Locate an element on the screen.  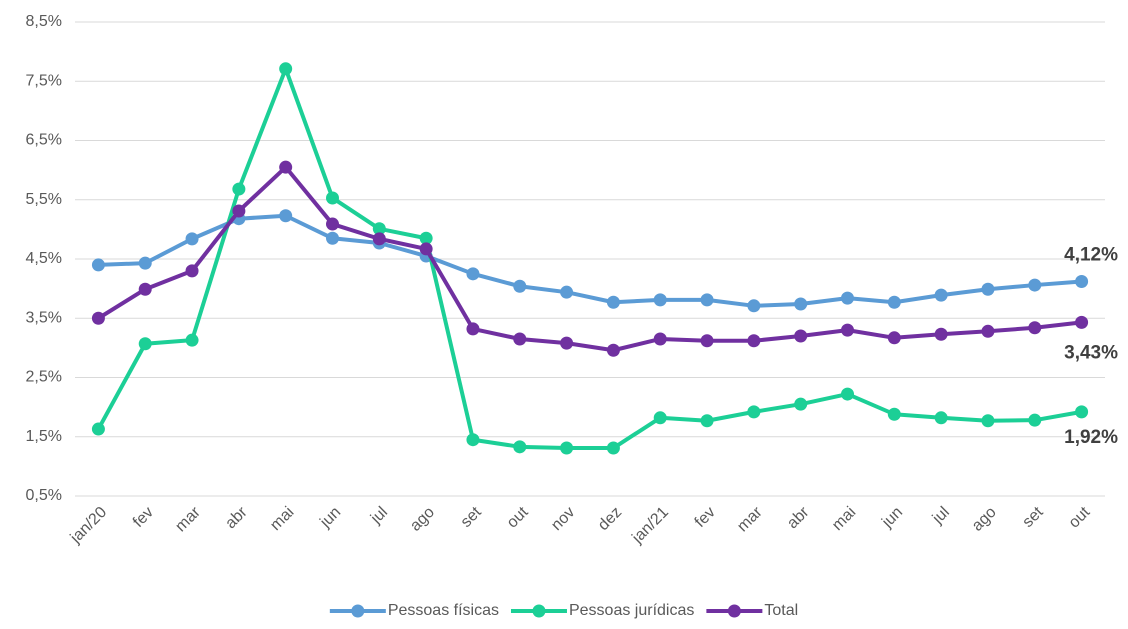
x-tick-label: dez is located at coordinates (610, 519).